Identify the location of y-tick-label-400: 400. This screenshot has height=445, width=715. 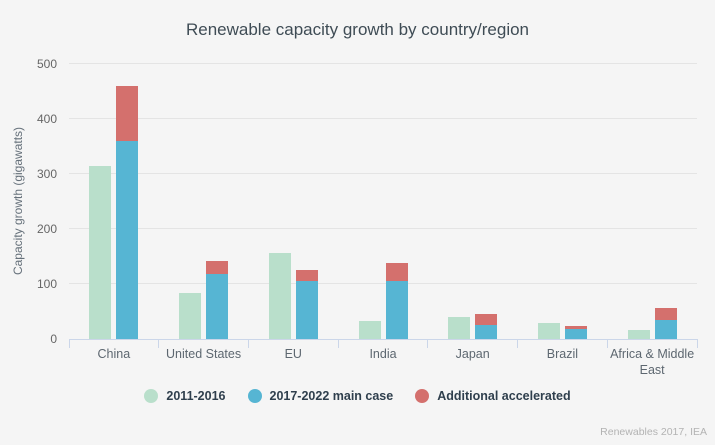
(46, 119).